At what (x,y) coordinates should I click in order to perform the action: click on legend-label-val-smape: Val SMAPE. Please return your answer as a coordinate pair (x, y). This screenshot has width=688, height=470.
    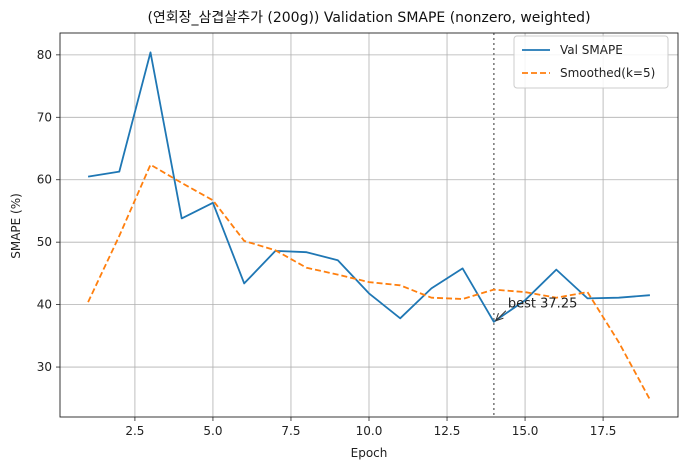
    Looking at the image, I should click on (591, 50).